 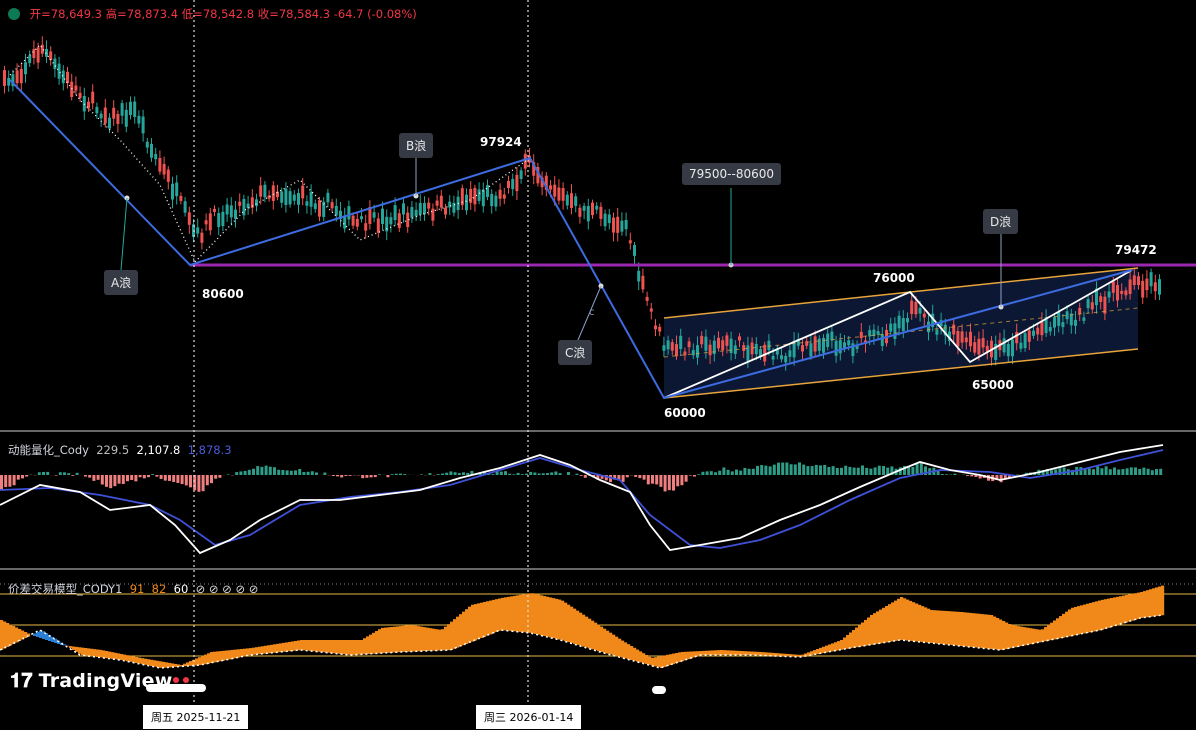 I want to click on dotted-zigzag, so click(x=270, y=154).